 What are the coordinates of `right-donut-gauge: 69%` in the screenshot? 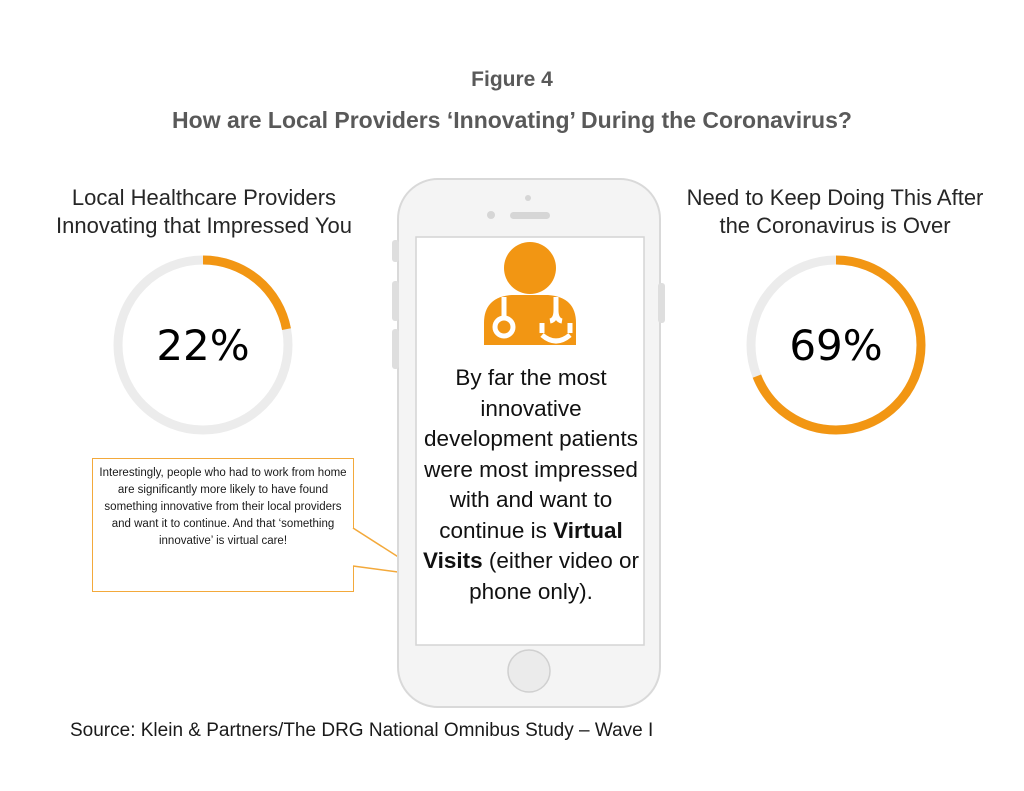 It's located at (836, 345).